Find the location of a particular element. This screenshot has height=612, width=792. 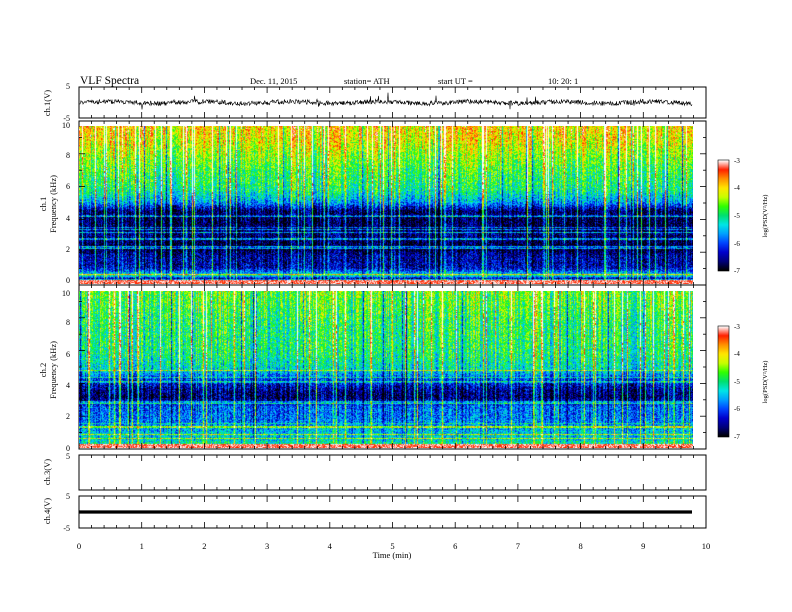

ch2-spec-ytick-4: 4 is located at coordinates (68, 385).